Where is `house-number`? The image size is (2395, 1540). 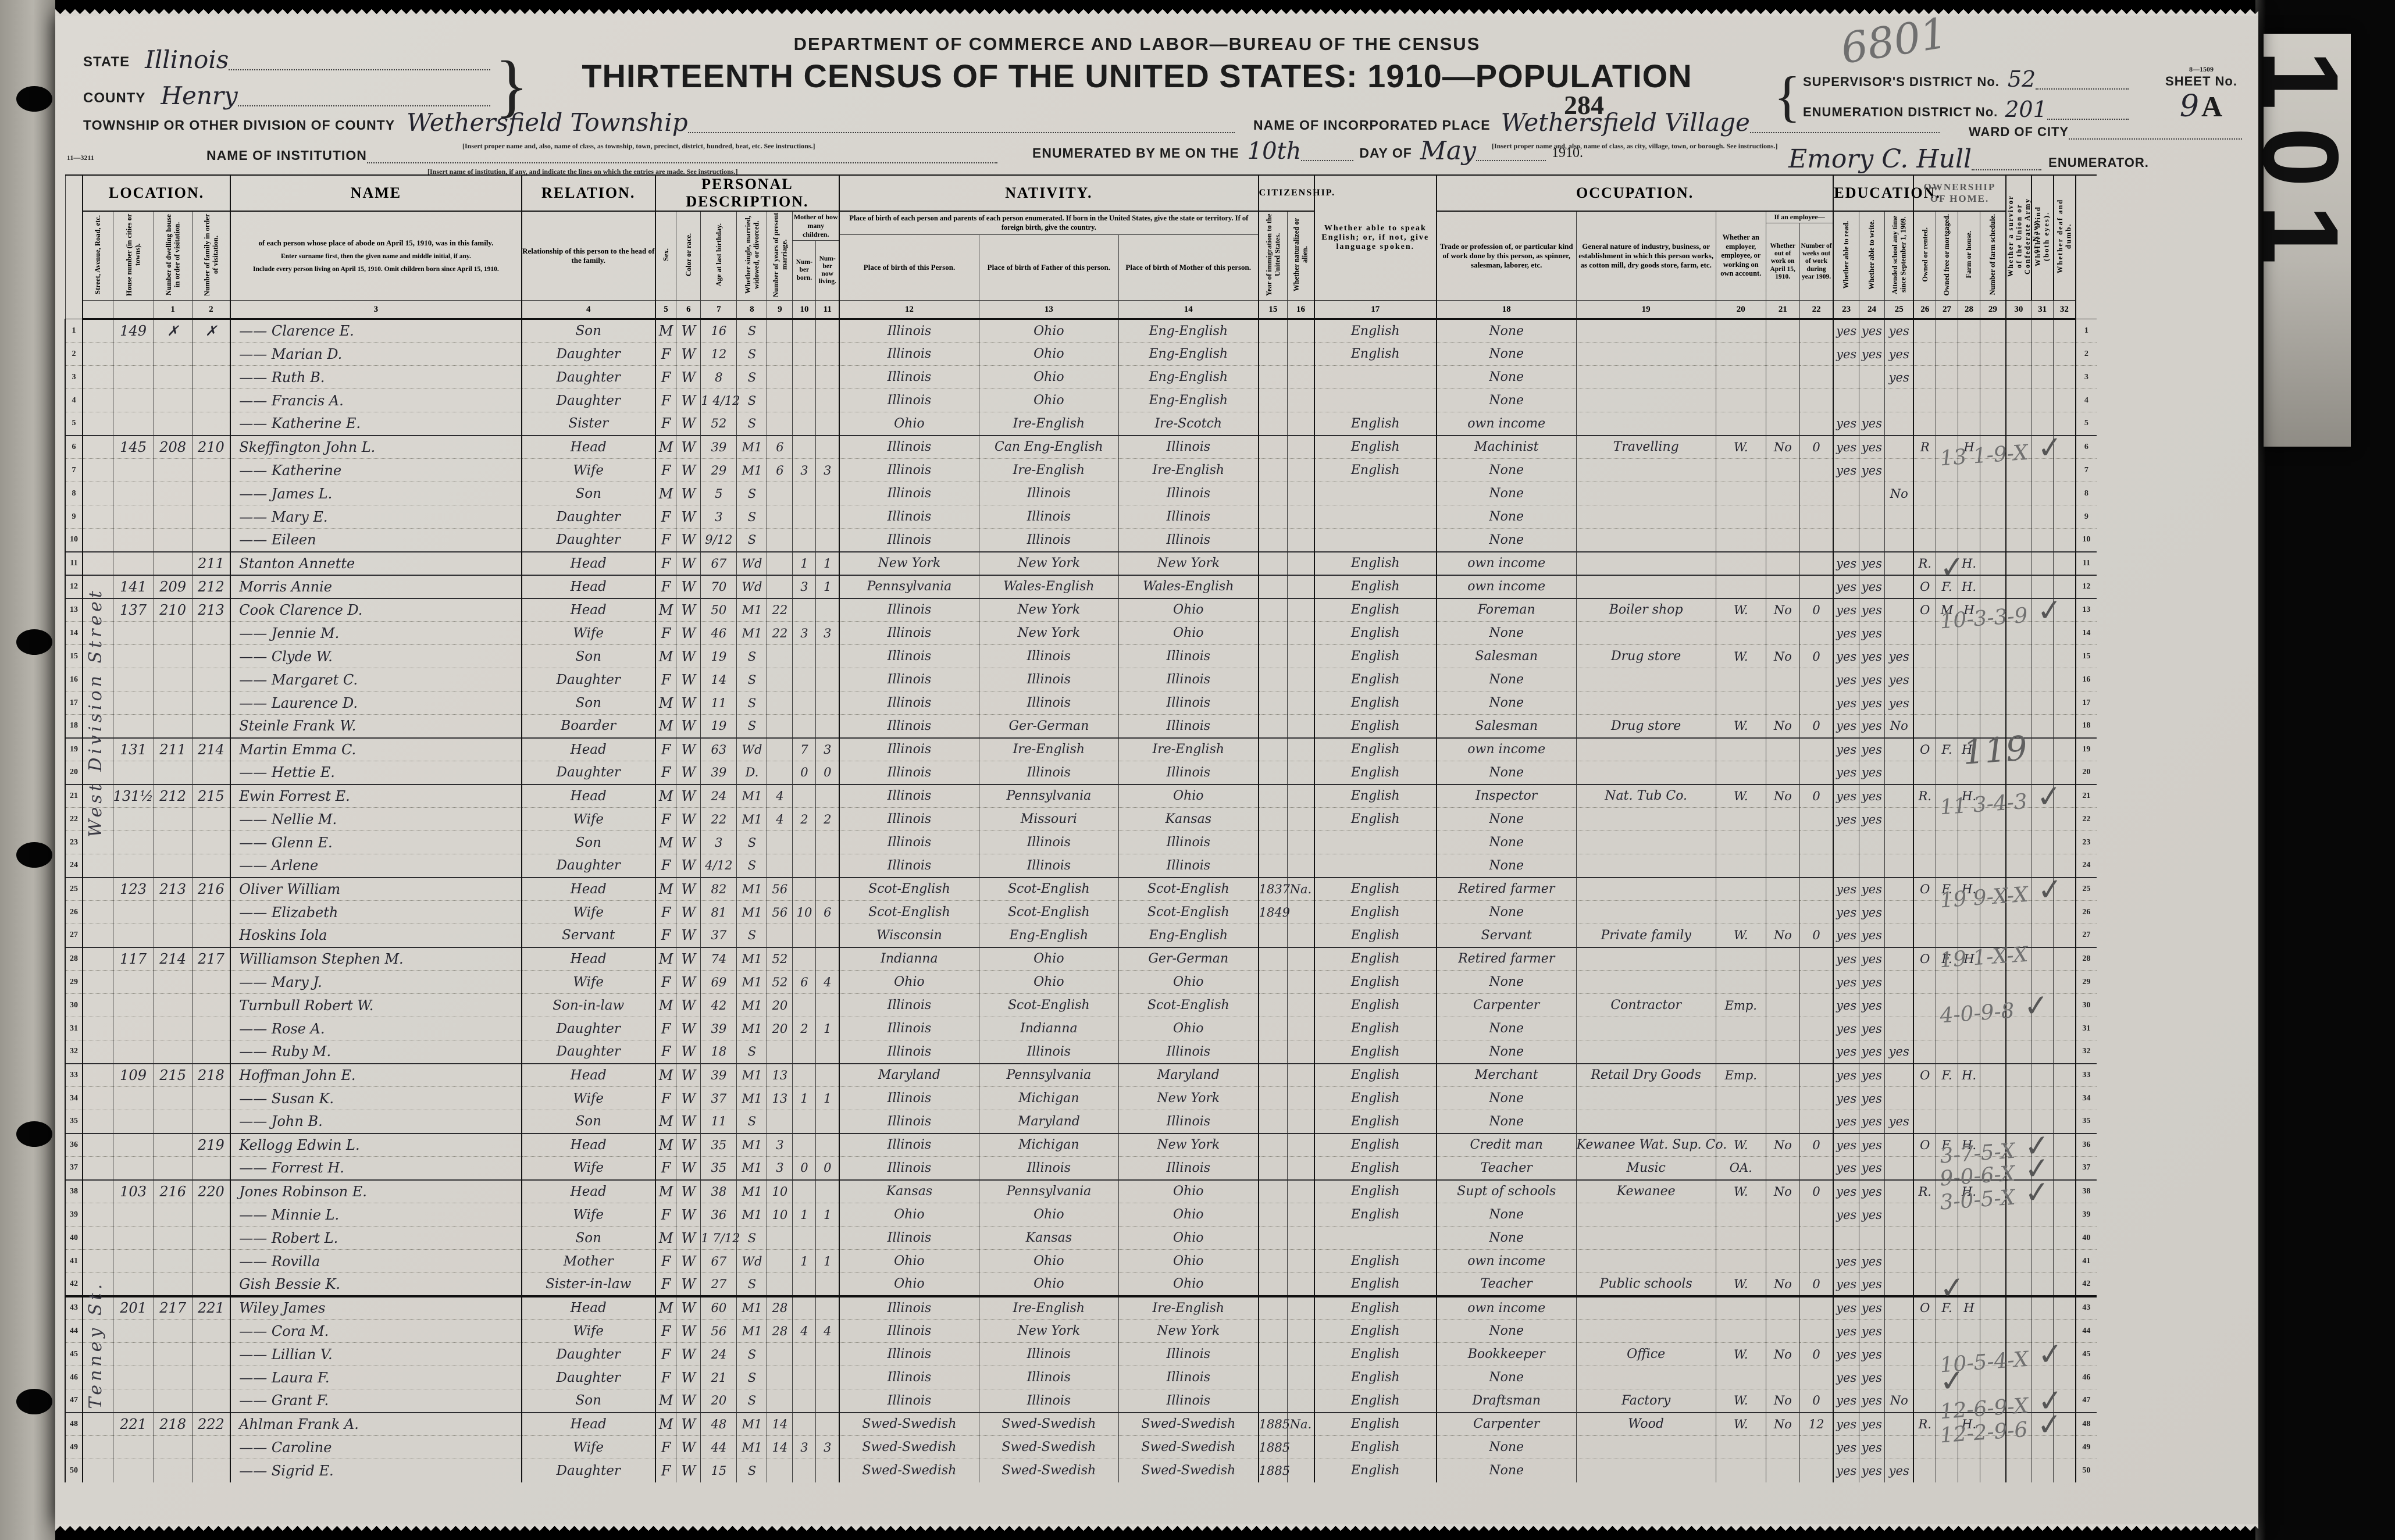 house-number is located at coordinates (133, 470).